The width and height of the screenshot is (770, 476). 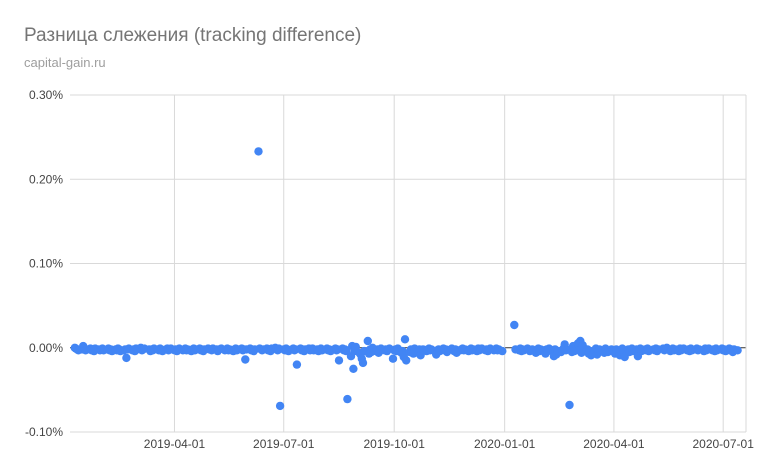 What do you see at coordinates (284, 444) in the screenshot?
I see `x-tick-label: 2019-07-01` at bounding box center [284, 444].